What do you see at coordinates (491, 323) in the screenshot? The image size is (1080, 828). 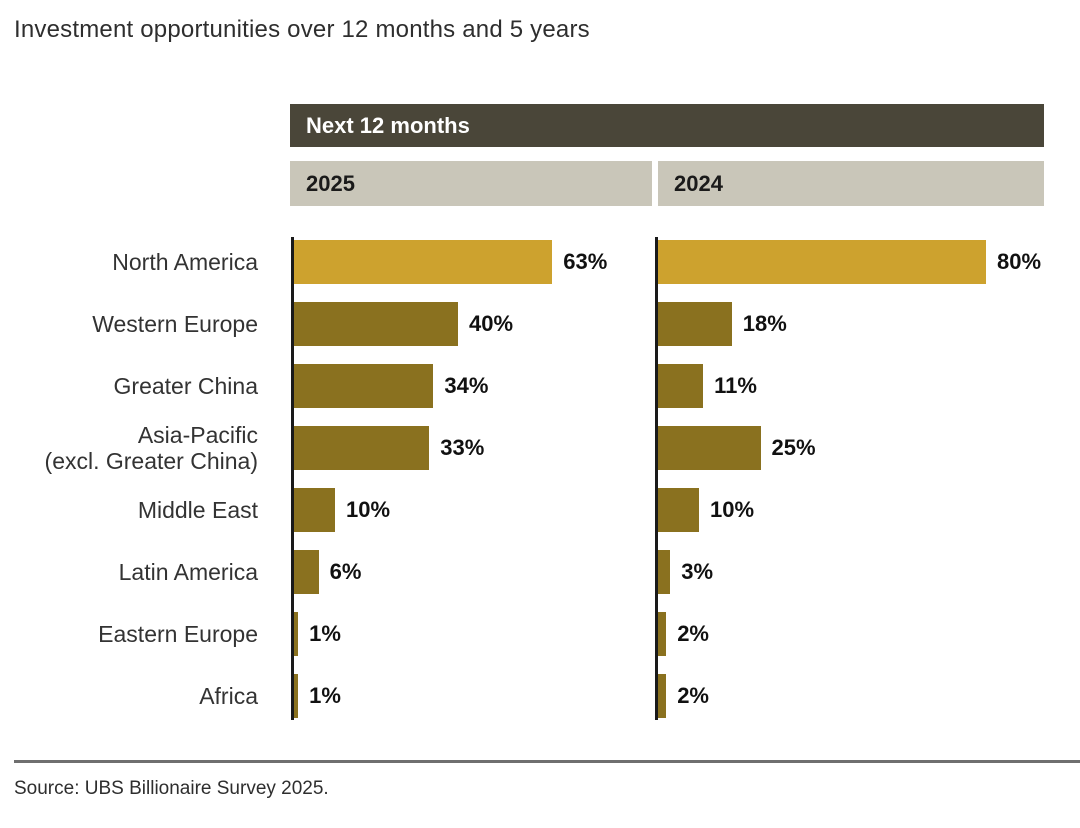 I see `value-label-2025-western-europe: 40%` at bounding box center [491, 323].